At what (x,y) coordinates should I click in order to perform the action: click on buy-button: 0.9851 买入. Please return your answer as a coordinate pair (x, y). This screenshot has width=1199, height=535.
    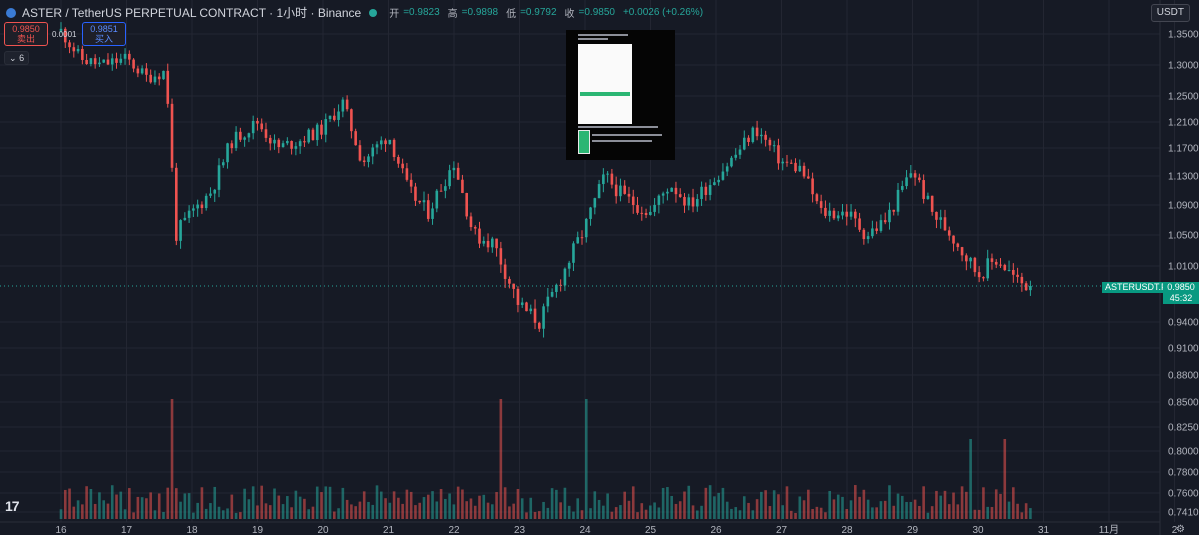
    Looking at the image, I should click on (104, 34).